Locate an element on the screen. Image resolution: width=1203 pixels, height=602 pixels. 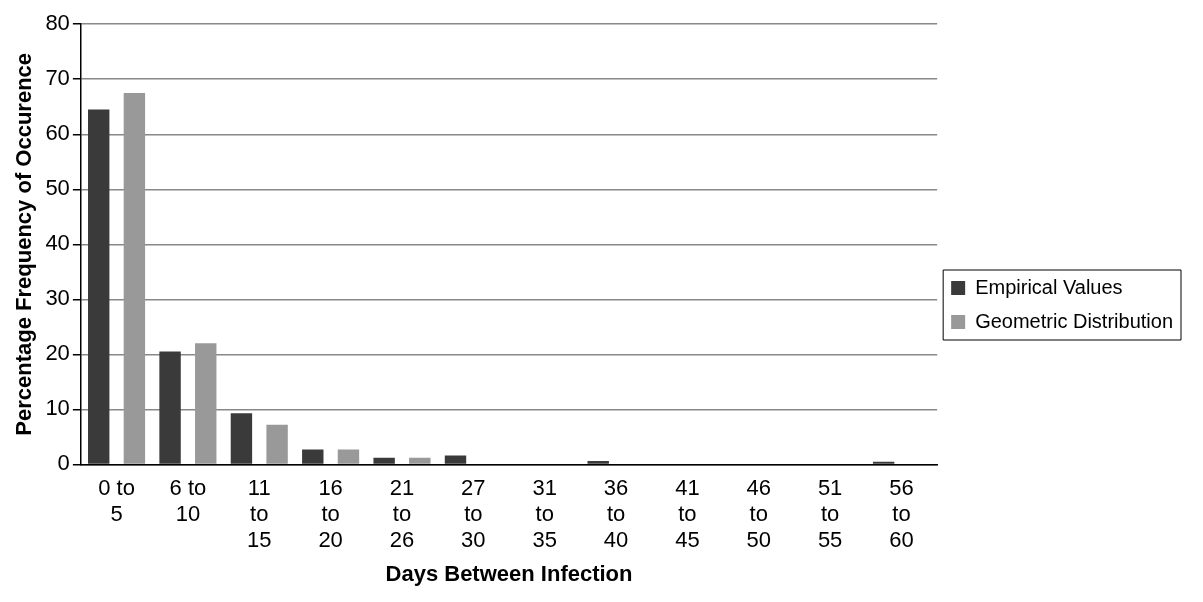
y-tick-label: 70 is located at coordinates (57, 78).